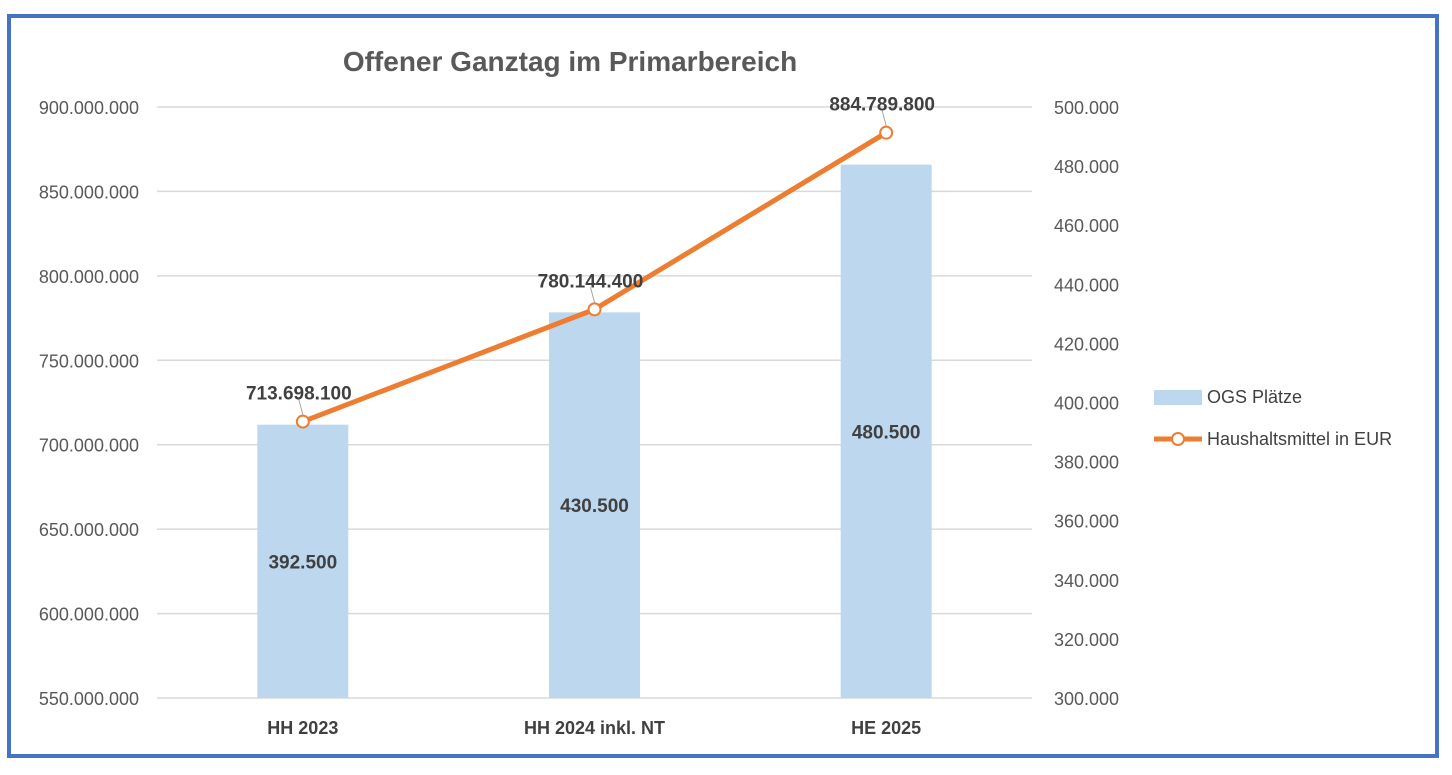  I want to click on legend-line-label: Haushaltsmittel in EUR, so click(1299, 439).